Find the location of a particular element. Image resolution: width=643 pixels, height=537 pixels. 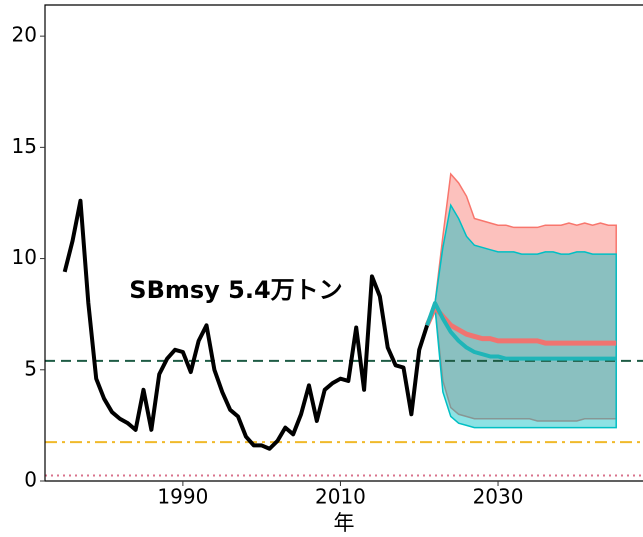

x-axis-label: 年 is located at coordinates (344, 523).